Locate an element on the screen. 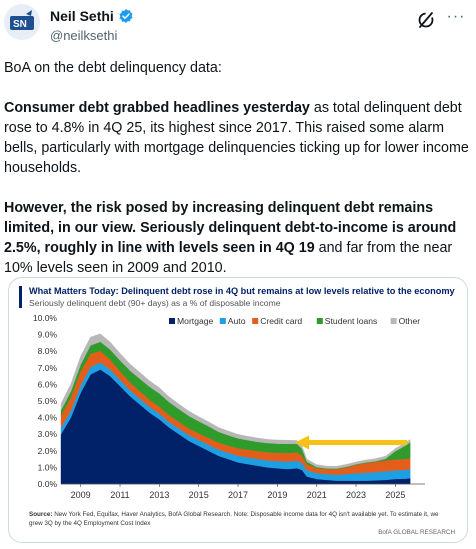 Image resolution: width=476 pixels, height=549 pixels. legend-label: Credit card is located at coordinates (281, 321).